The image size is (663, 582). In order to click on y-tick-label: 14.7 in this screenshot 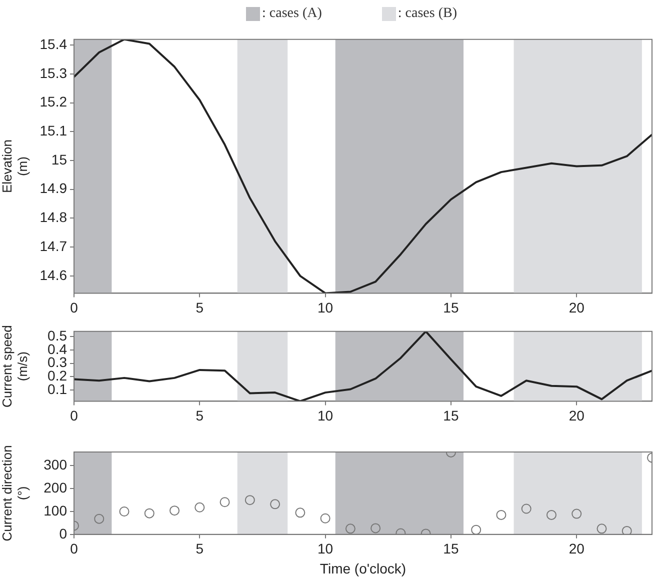, I will do `click(54, 246)`.